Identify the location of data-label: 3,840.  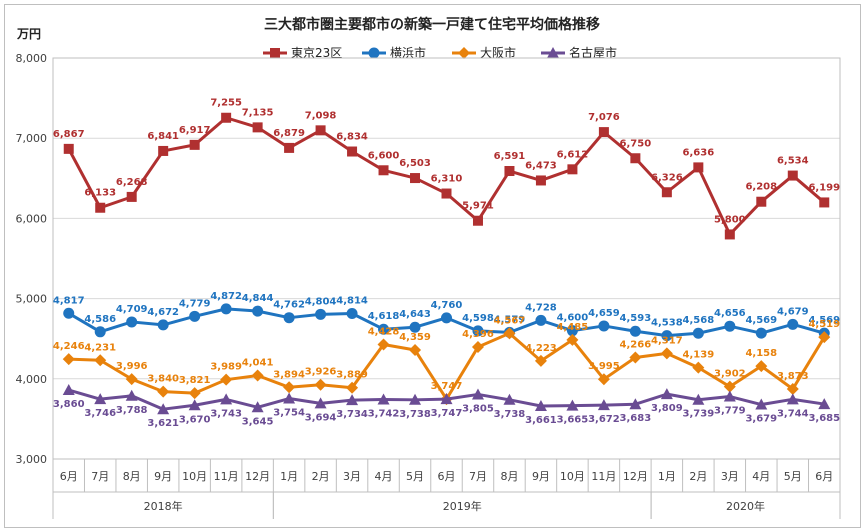
(163, 379).